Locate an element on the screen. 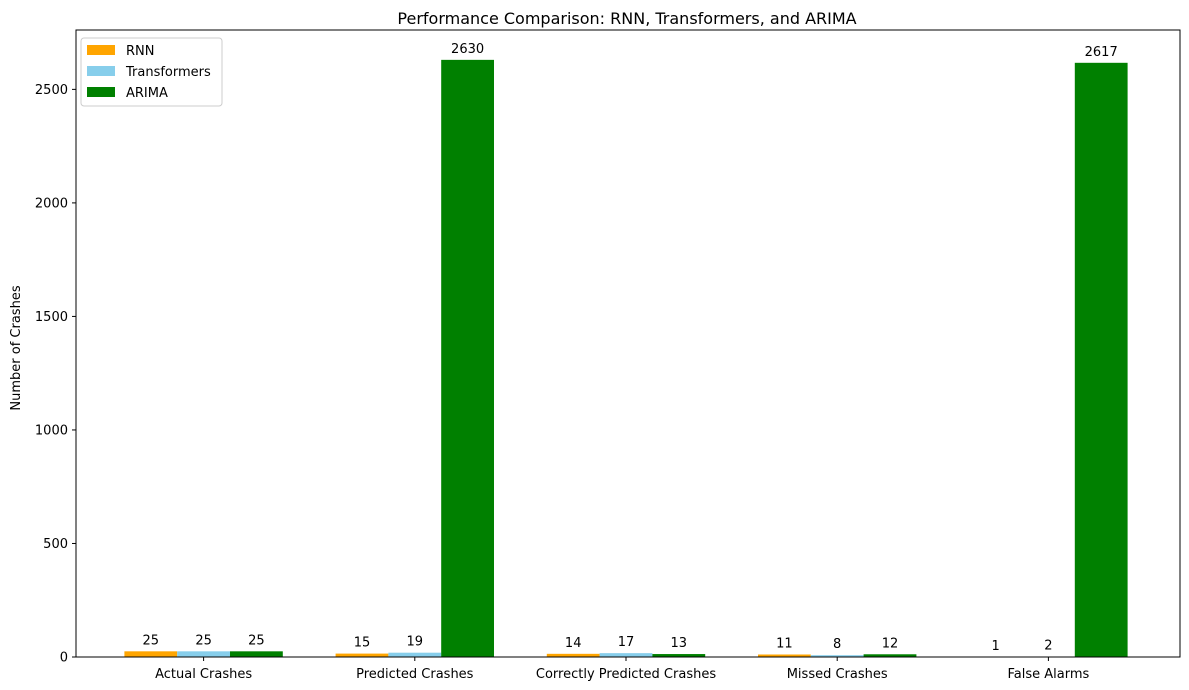 The image size is (1189, 690). y-axis: 0 500 1000 1500 2000 2500 is located at coordinates (55, 374).